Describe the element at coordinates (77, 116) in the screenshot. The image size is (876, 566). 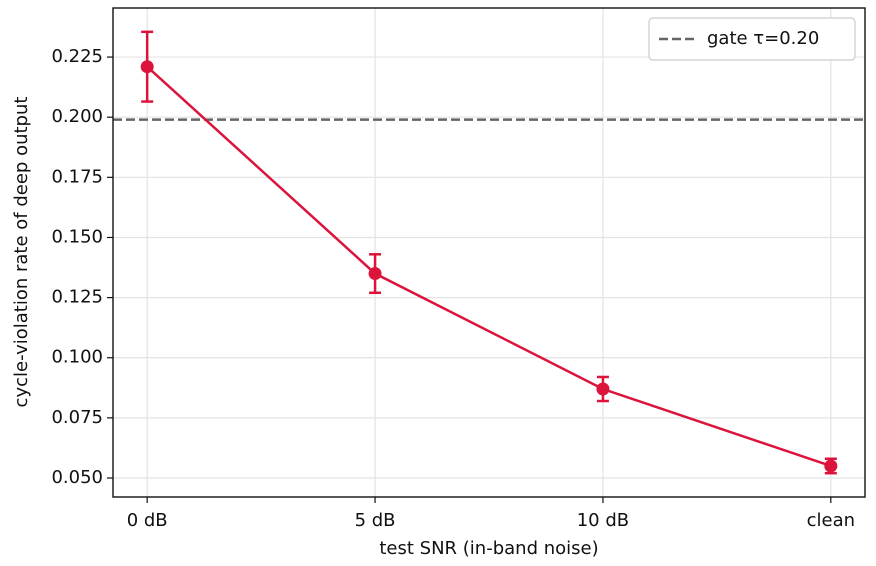
I see `y-tick-label: 0.200` at that location.